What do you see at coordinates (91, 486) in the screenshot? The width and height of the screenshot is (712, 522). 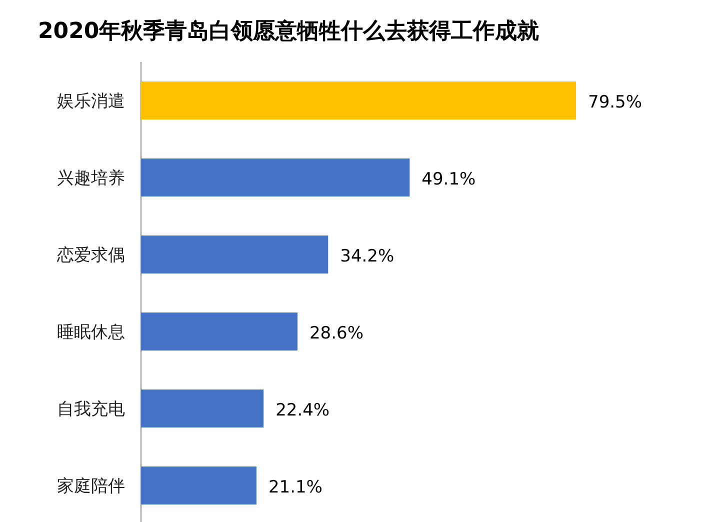 I see `y-tick-label: 家庭陪伴` at bounding box center [91, 486].